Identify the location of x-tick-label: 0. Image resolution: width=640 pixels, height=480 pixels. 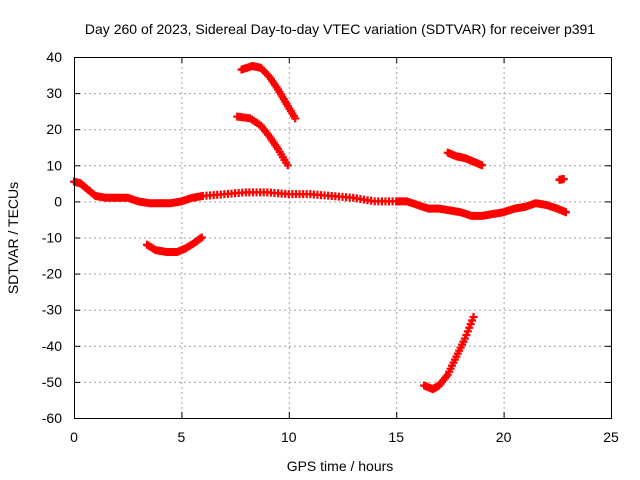
(74, 437).